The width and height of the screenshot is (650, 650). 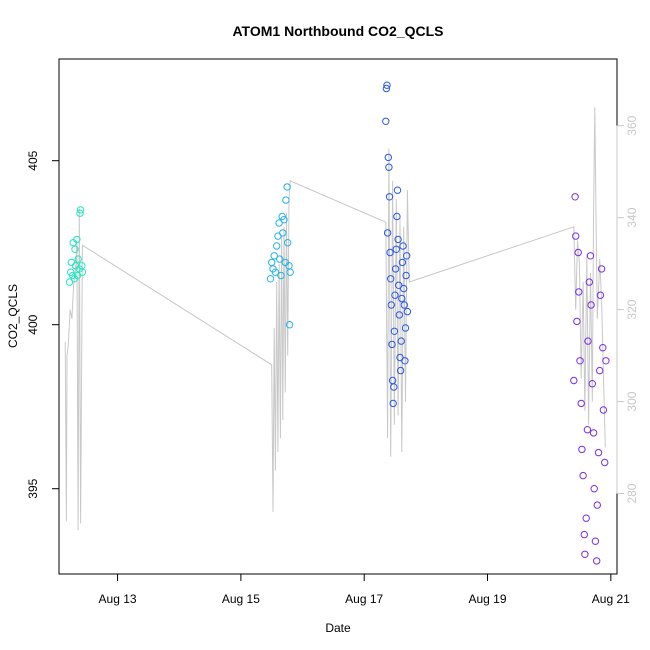 What do you see at coordinates (632, 493) in the screenshot?
I see `y2-tick-label: 280` at bounding box center [632, 493].